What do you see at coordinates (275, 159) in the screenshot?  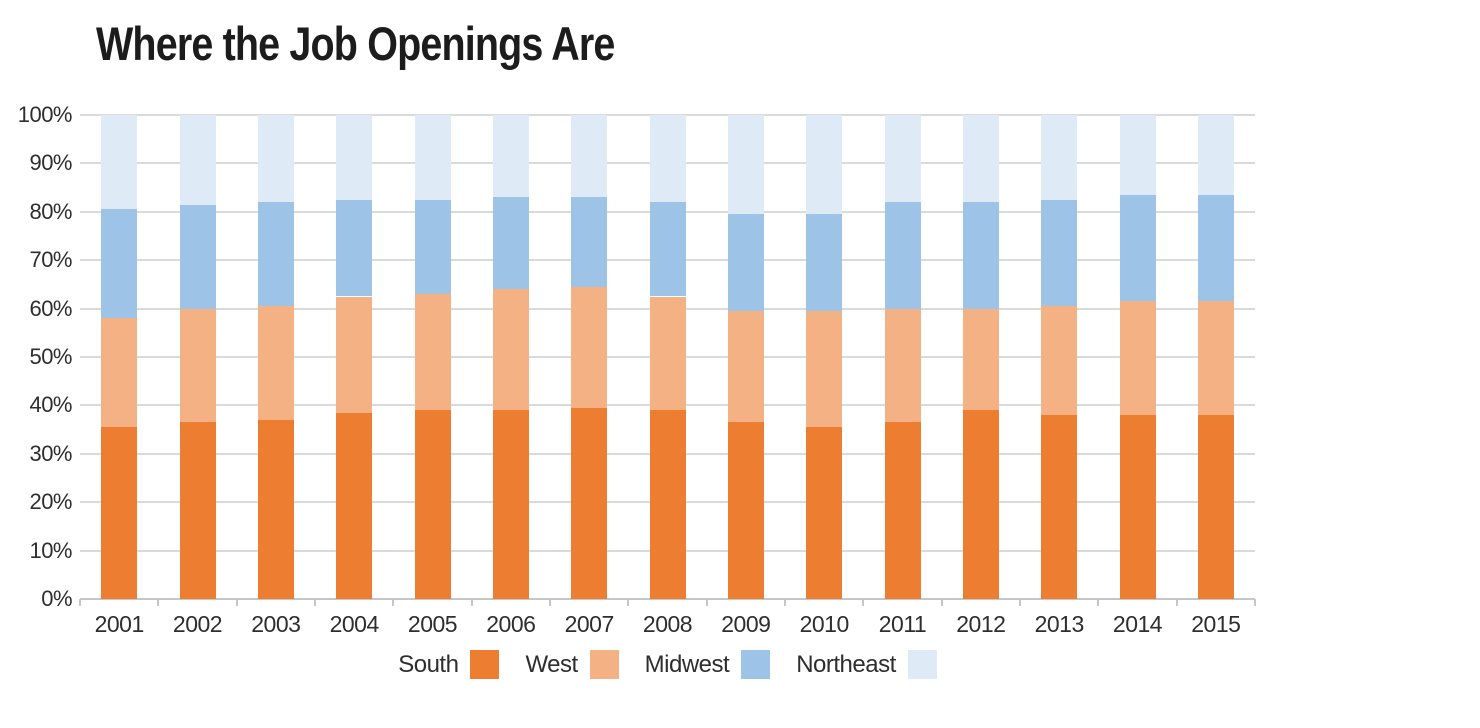 I see `bar-2003-northeast-segment` at bounding box center [275, 159].